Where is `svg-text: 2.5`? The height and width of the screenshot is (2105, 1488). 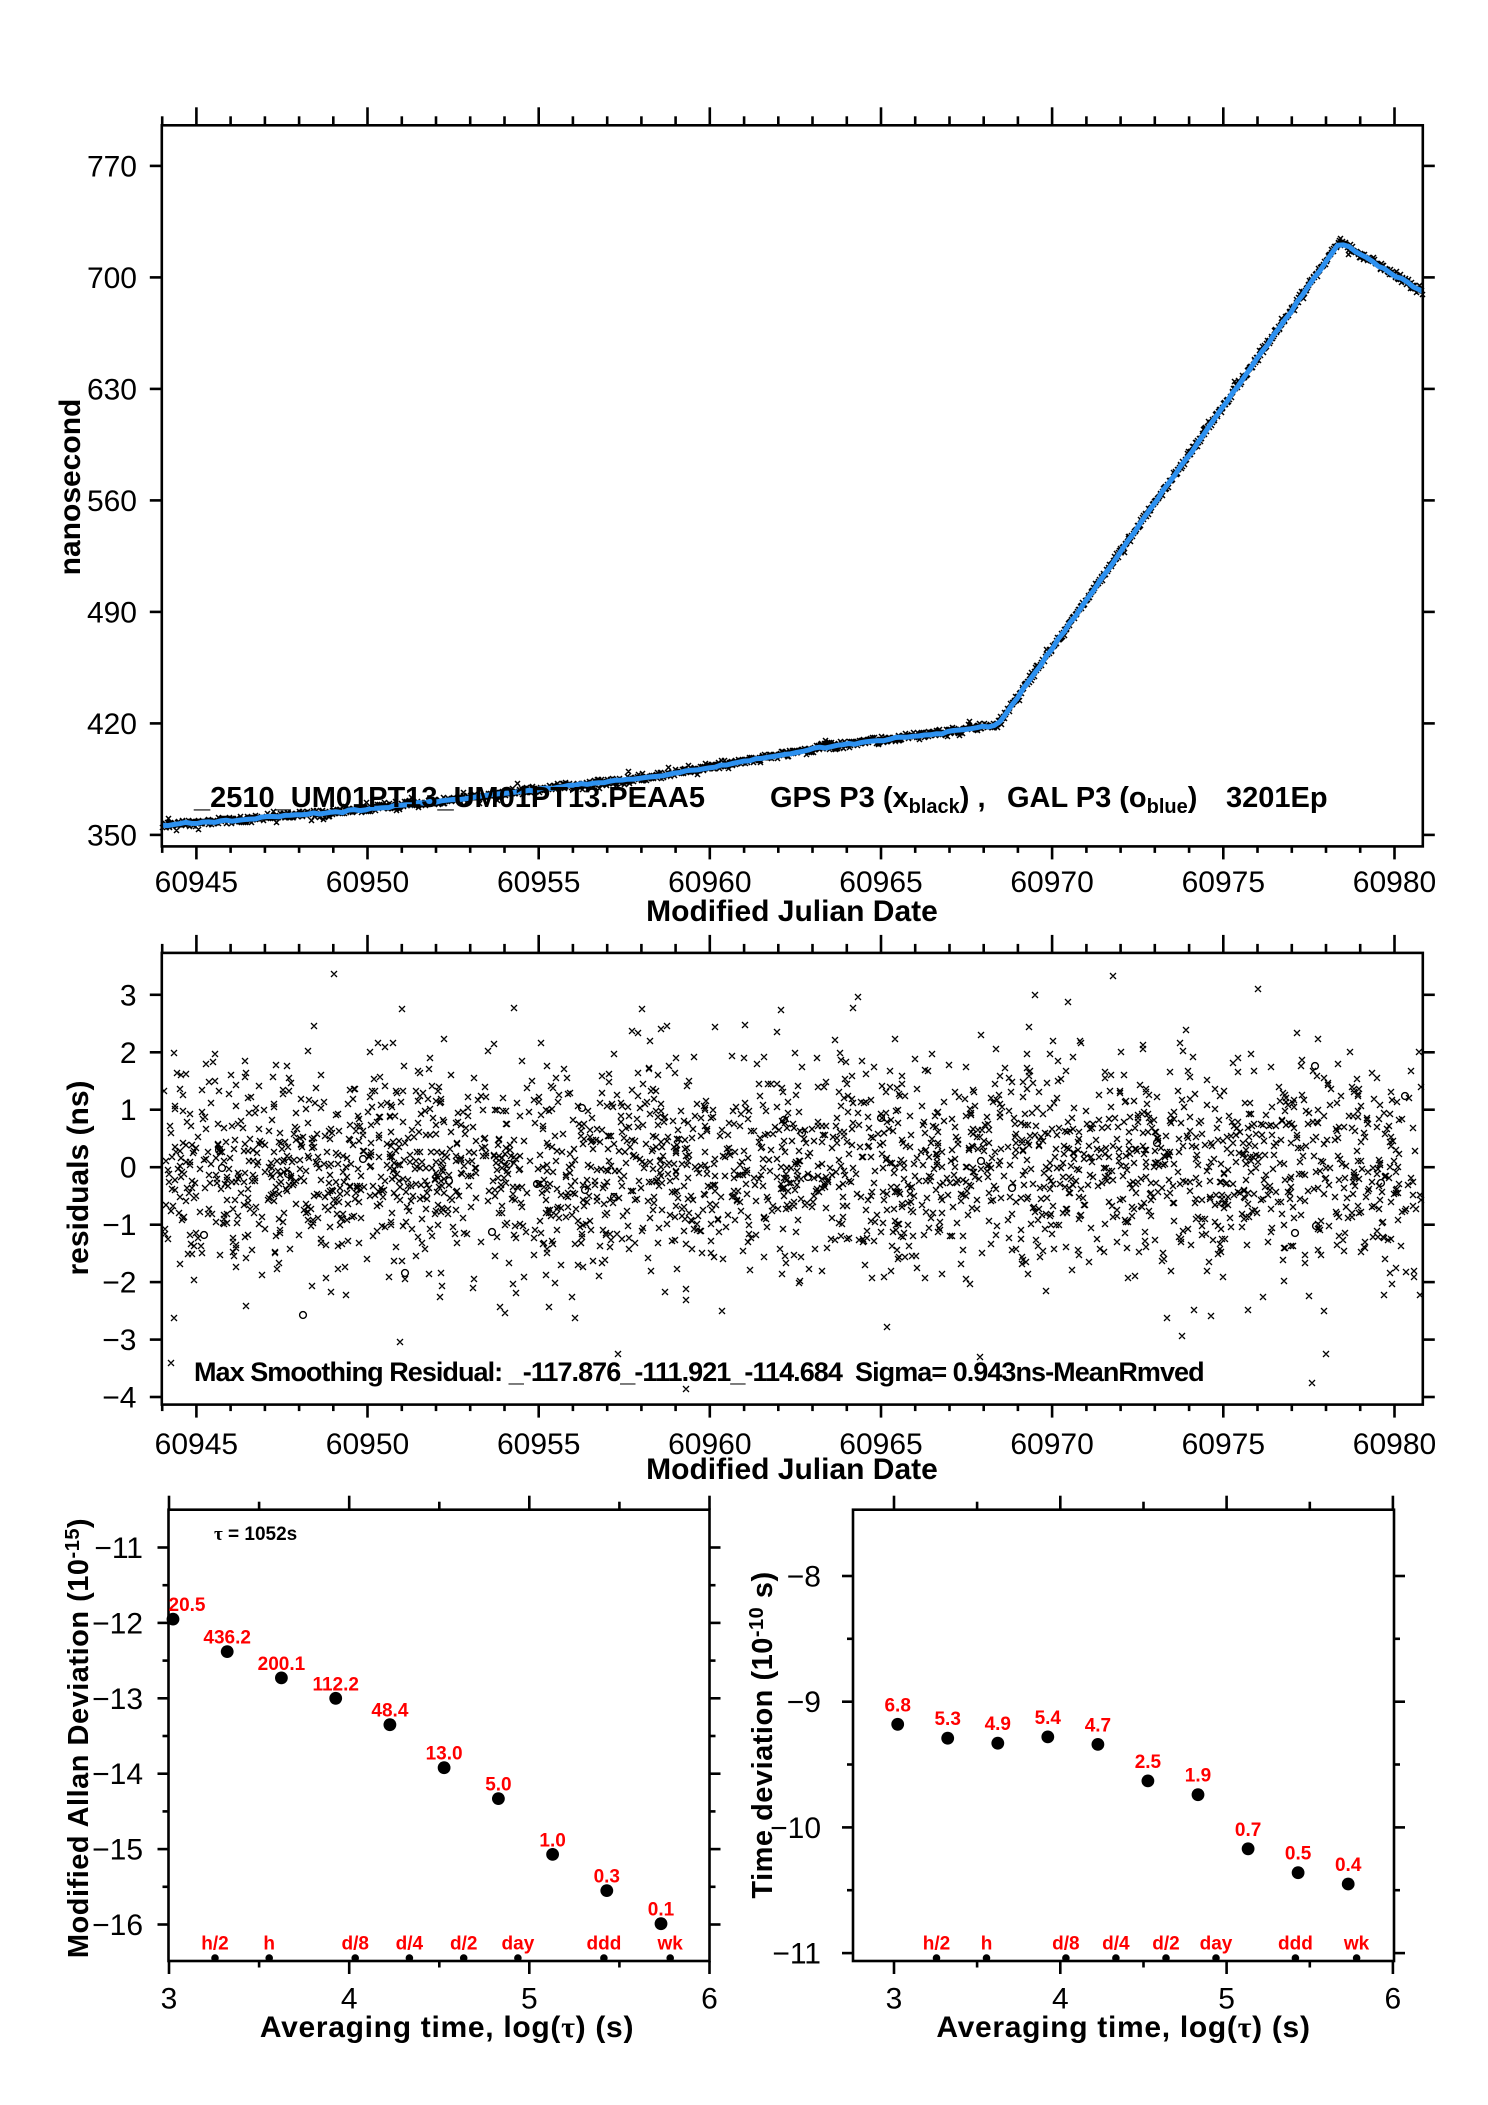
svg-text: 2.5 is located at coordinates (1148, 1762).